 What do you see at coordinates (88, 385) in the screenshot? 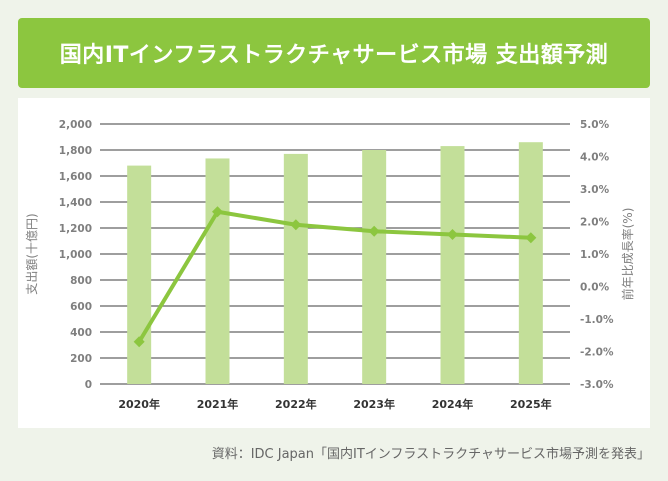
I see `left-tick-label: 0` at bounding box center [88, 385].